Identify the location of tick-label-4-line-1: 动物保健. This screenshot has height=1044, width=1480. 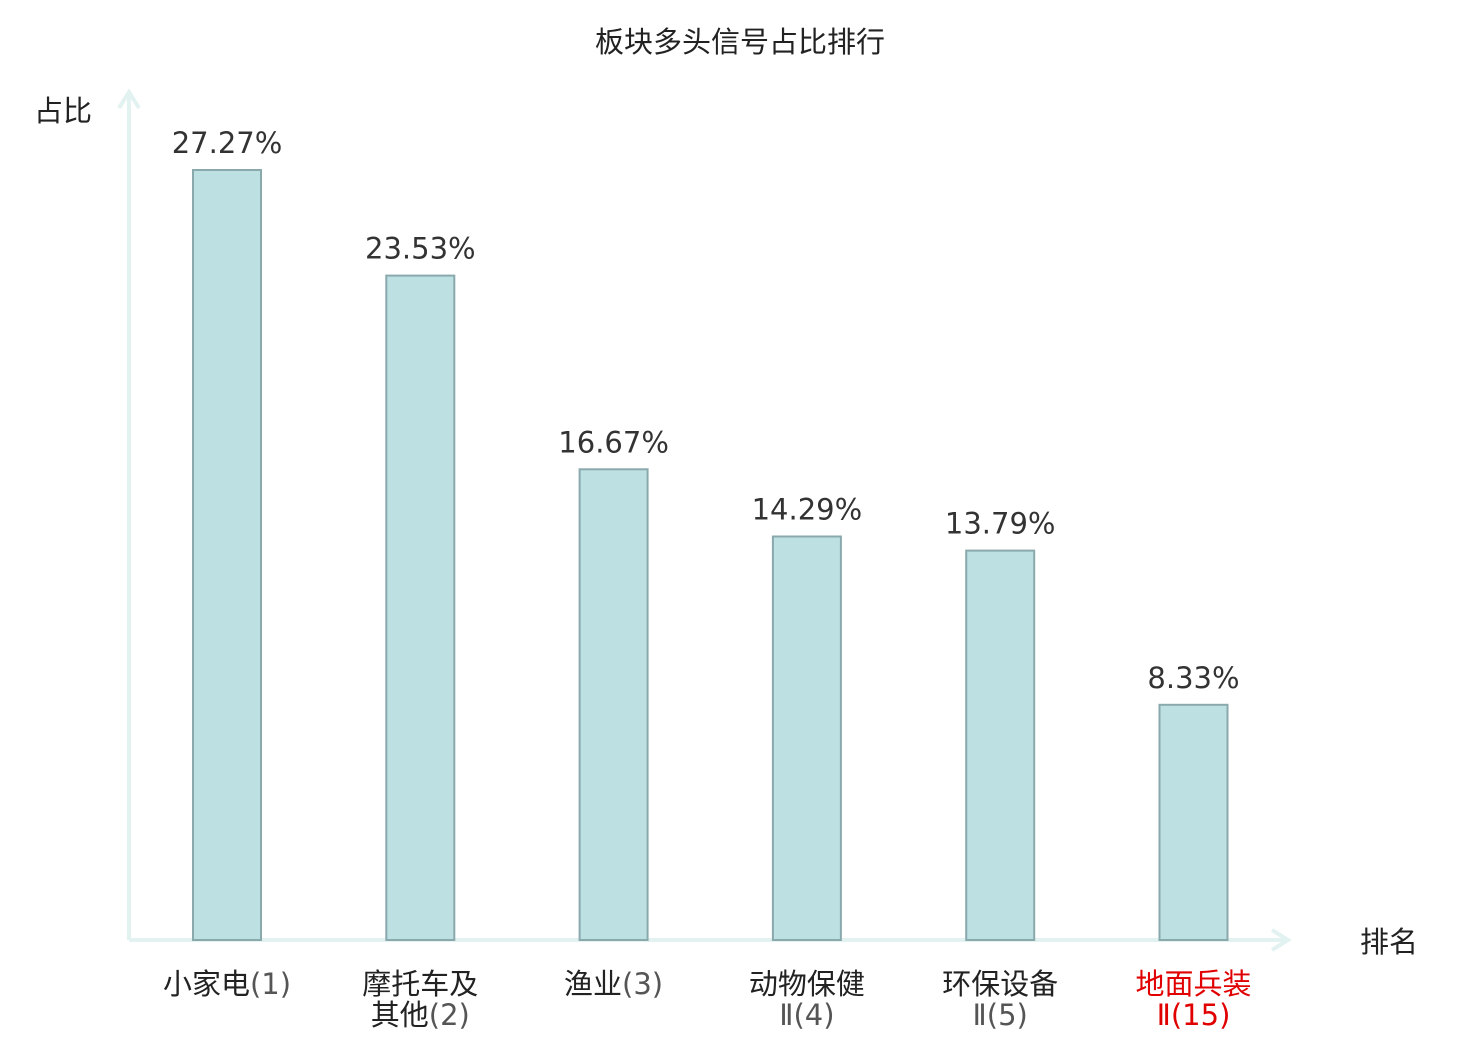
(807, 984).